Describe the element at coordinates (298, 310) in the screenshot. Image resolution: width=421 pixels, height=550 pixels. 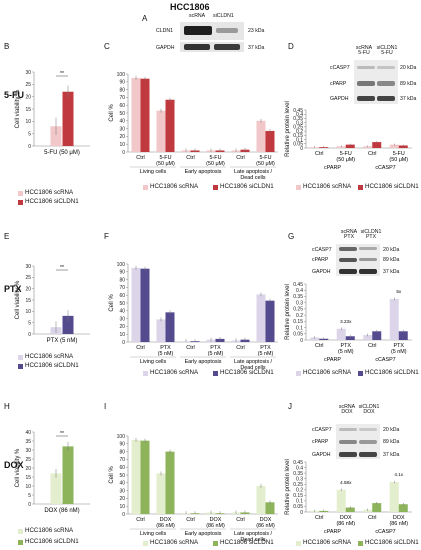
I see `y-tick-label: 0.25` at that location.